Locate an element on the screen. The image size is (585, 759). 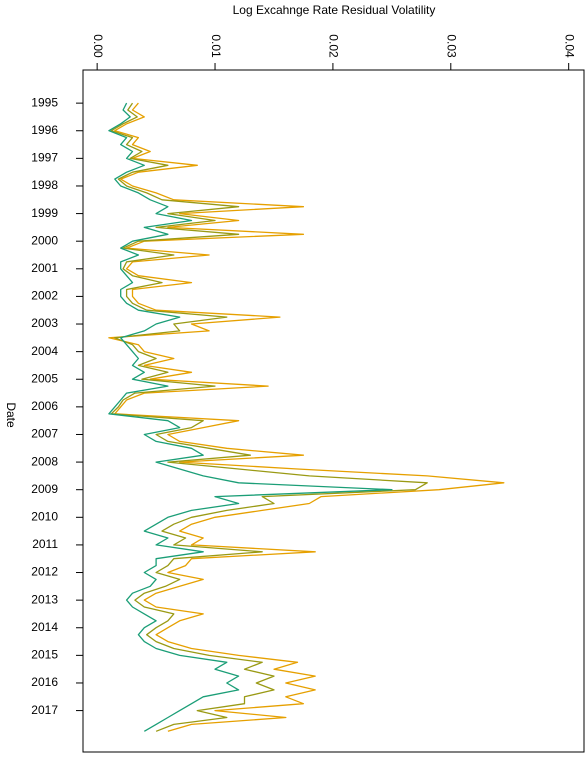
x-tick-label: 0.00 is located at coordinates (98, 46).